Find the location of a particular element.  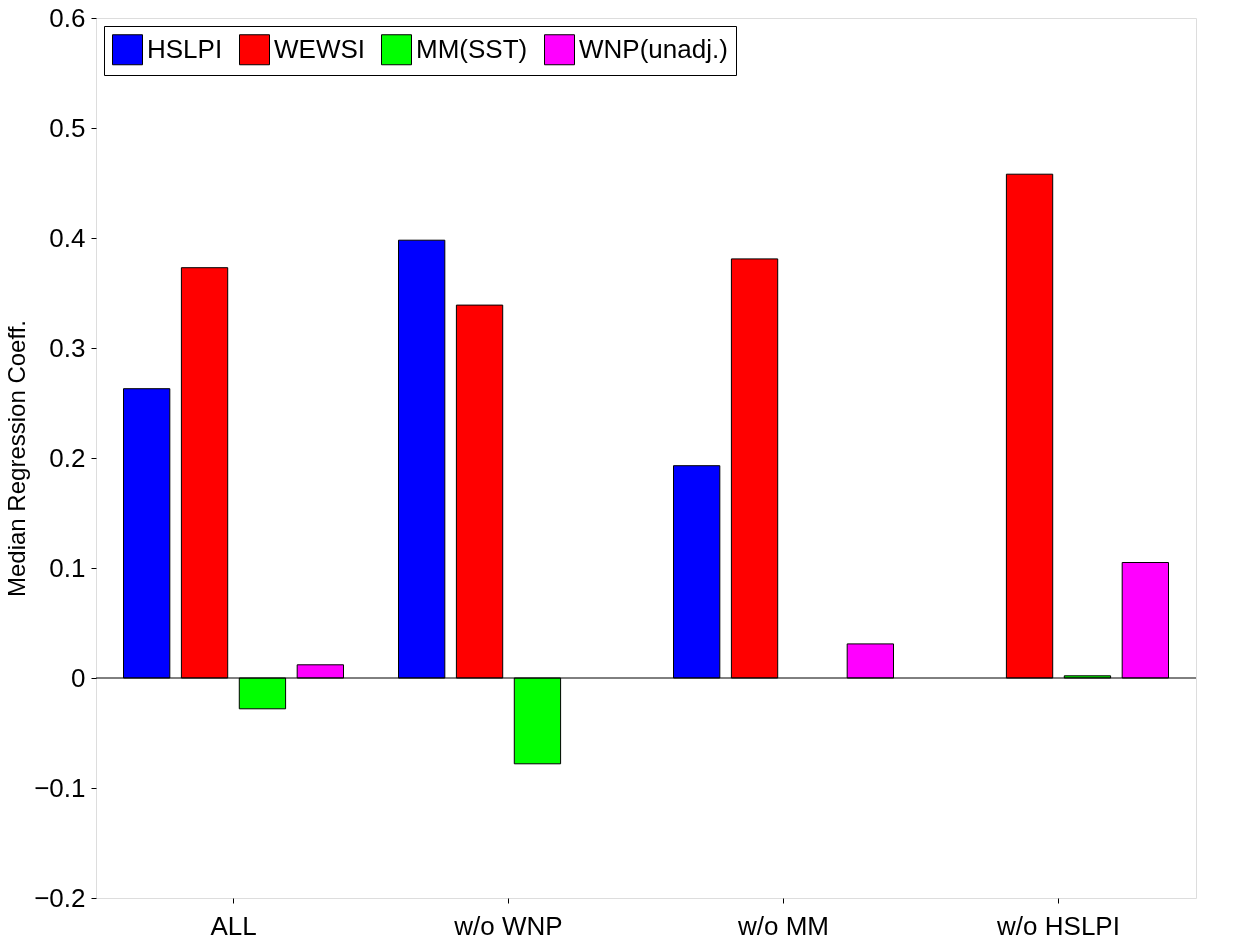

x-tick-label: w/o WNP is located at coordinates (508, 925).